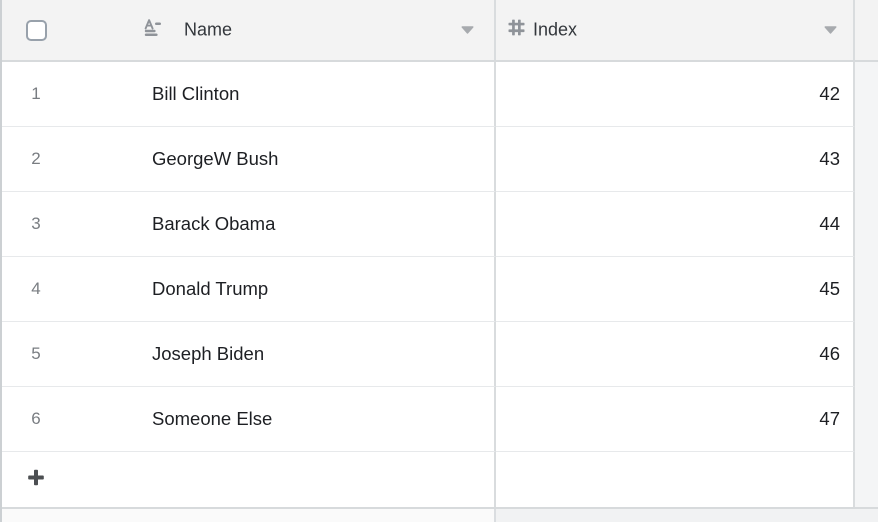 The height and width of the screenshot is (522, 878). I want to click on name-value: Barack Obama, so click(214, 223).